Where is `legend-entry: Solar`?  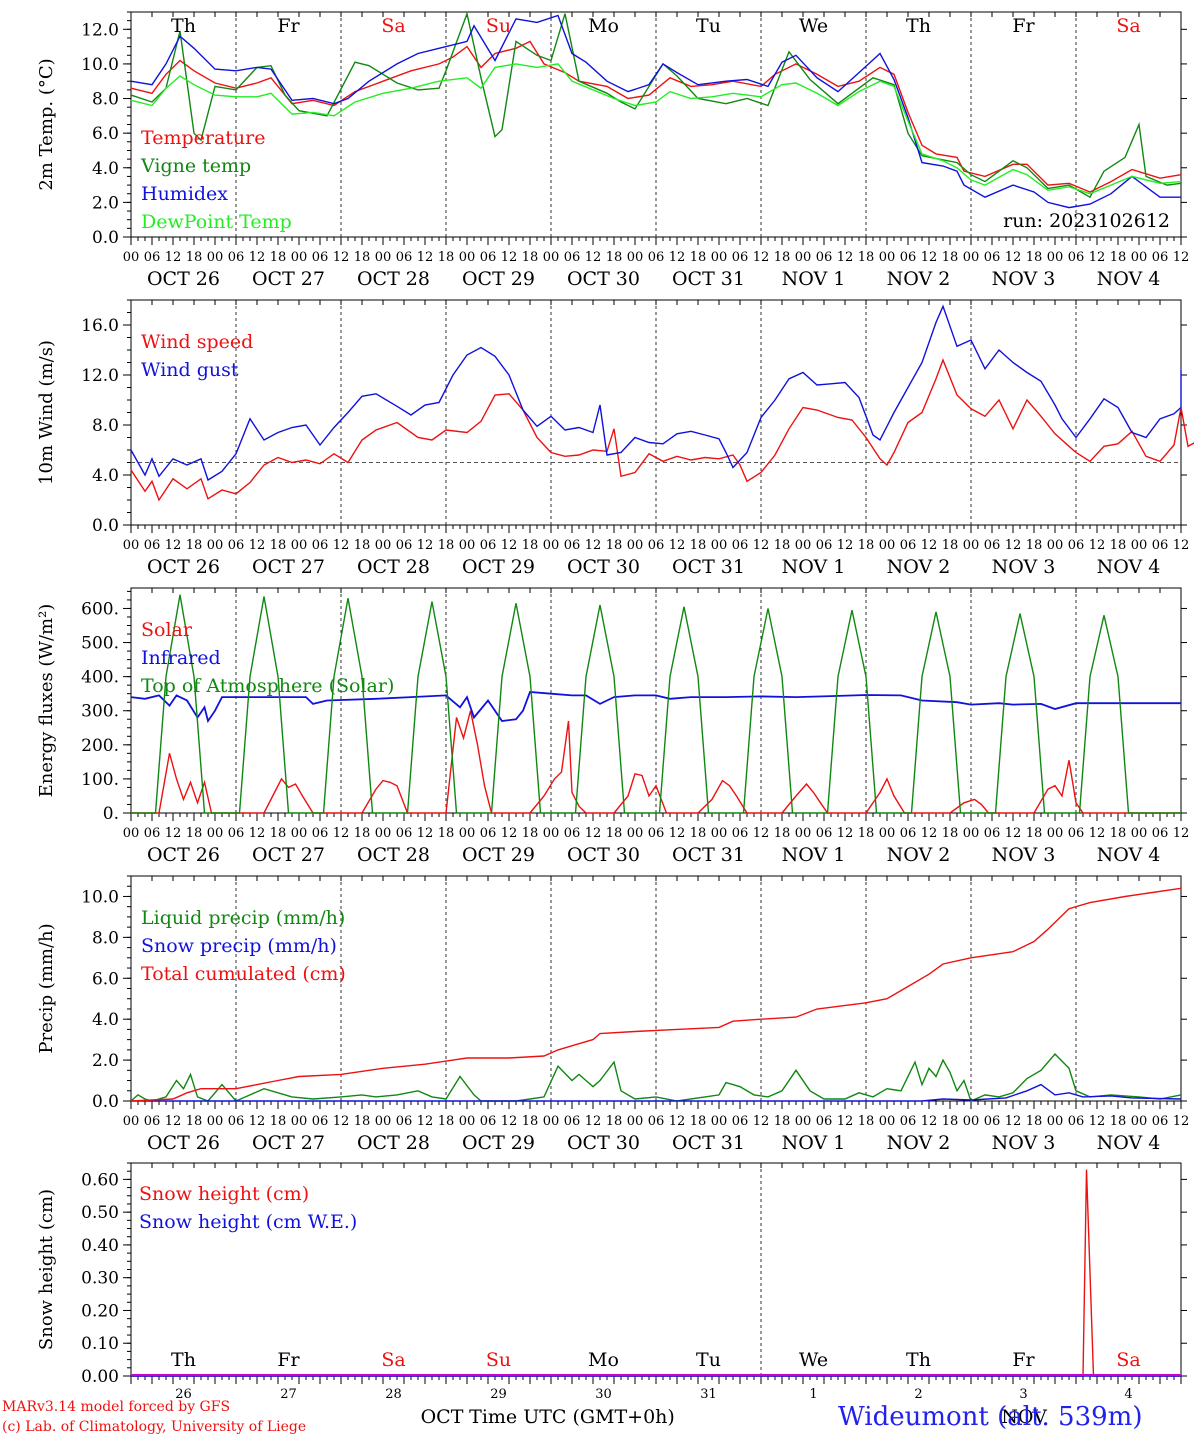 legend-entry: Solar is located at coordinates (167, 630).